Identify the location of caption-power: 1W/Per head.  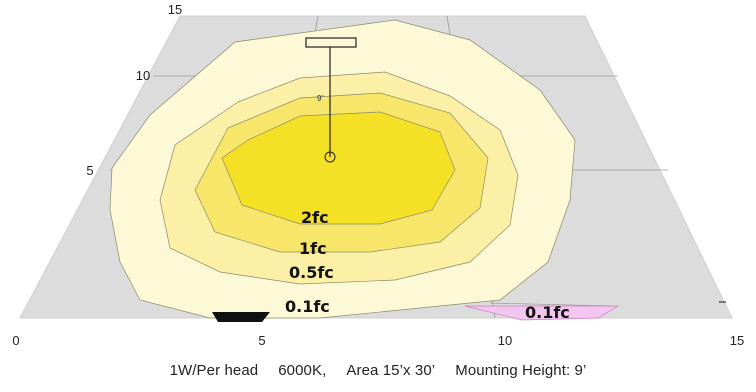
(214, 370).